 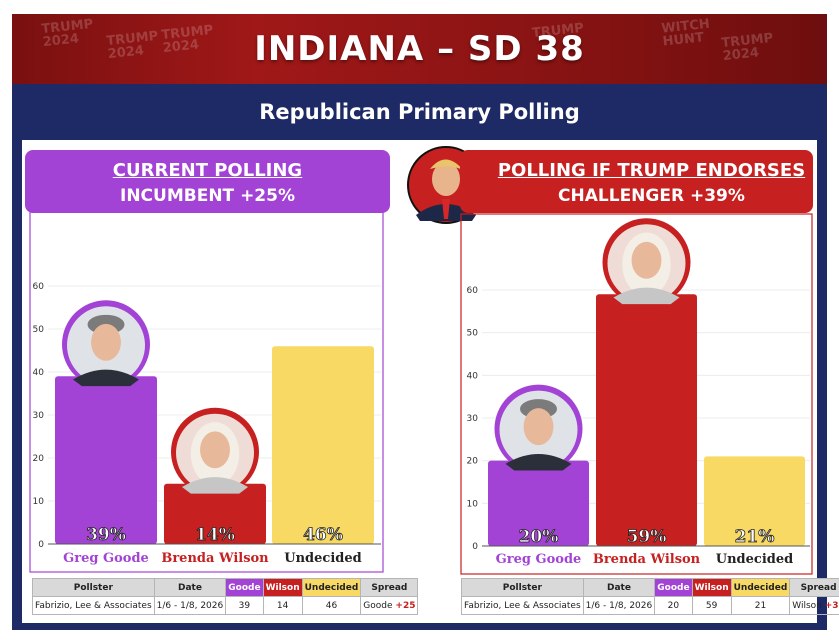 What do you see at coordinates (331, 605) in the screenshot?
I see `cell-undecided: 46` at bounding box center [331, 605].